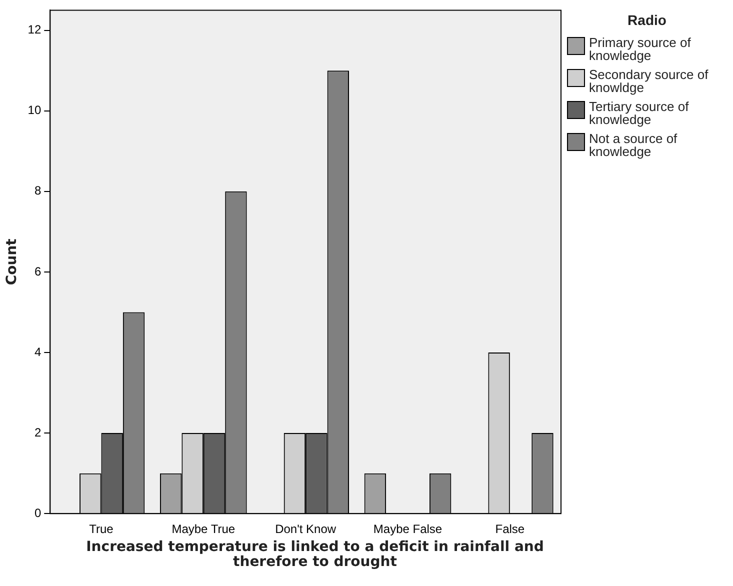  Describe the element at coordinates (510, 529) in the screenshot. I see `x-tick-label: False` at that location.